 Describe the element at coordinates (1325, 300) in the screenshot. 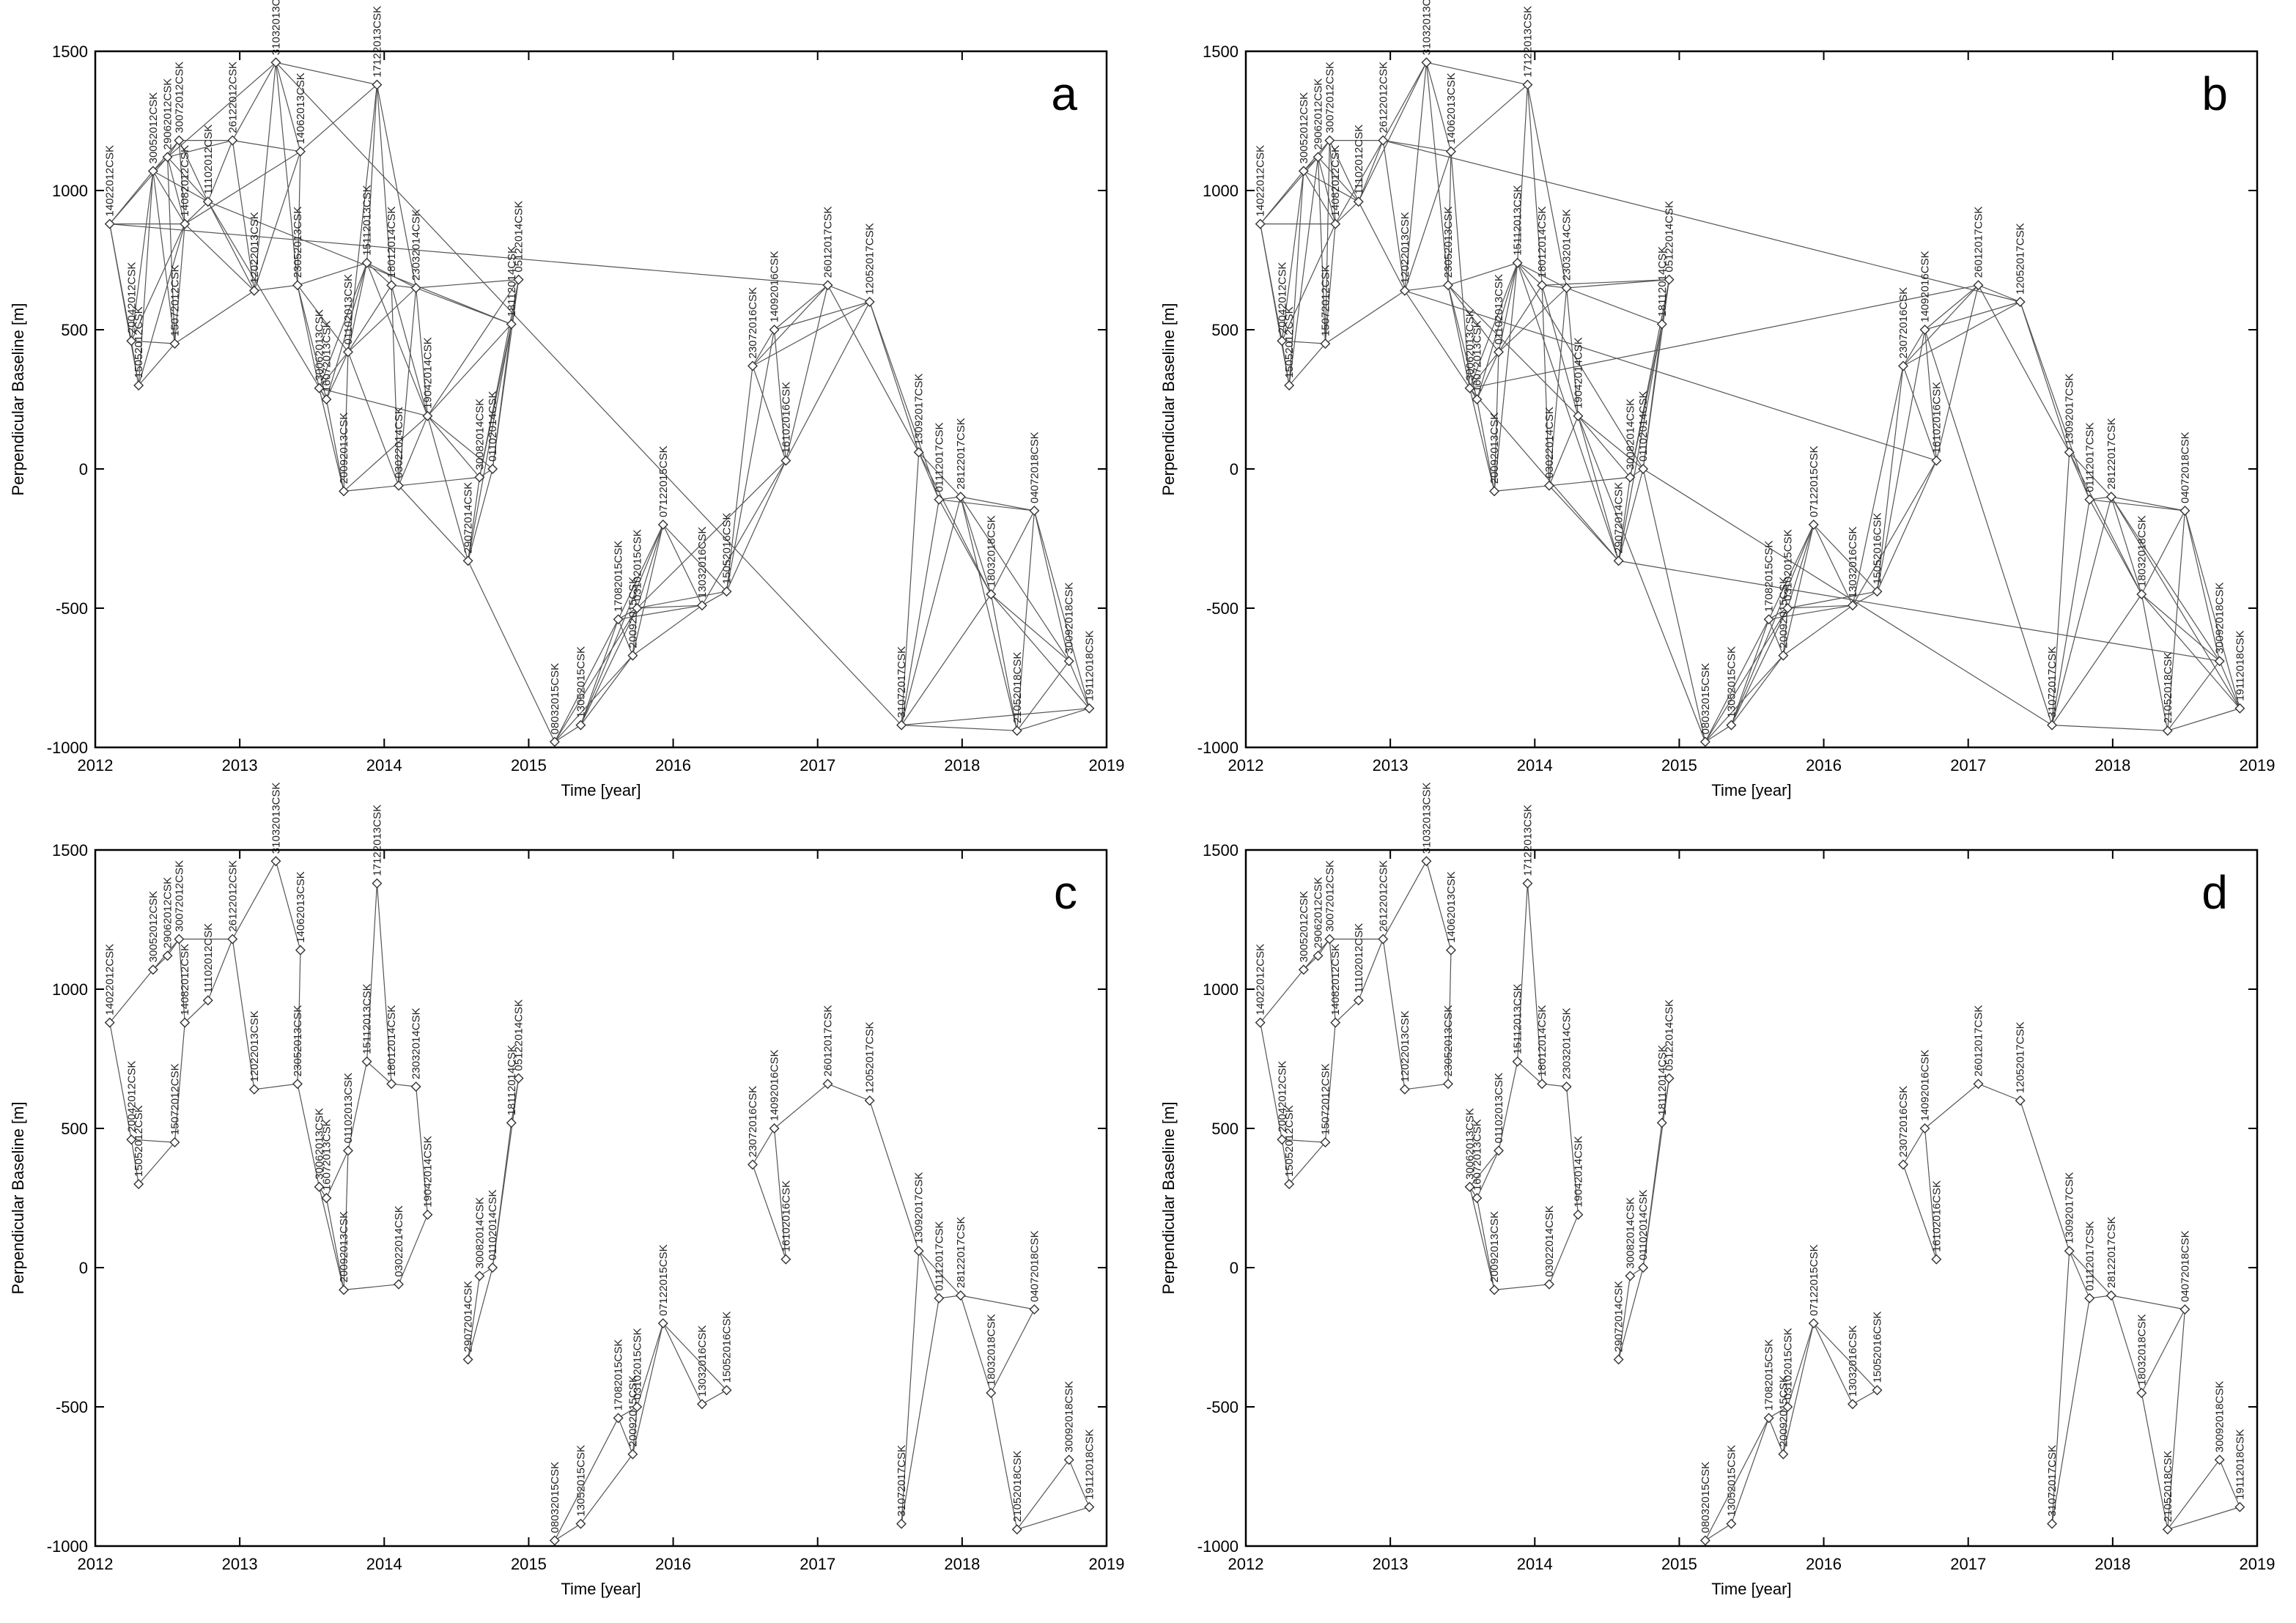

I see `acquisition-date-label: 15072012CSK` at that location.